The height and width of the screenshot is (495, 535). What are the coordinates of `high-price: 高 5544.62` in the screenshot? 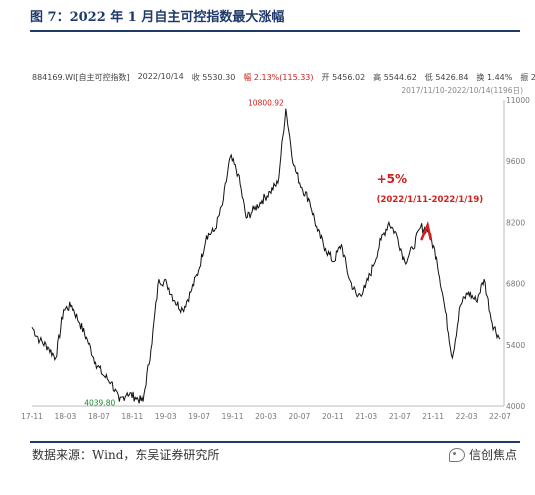 It's located at (395, 77).